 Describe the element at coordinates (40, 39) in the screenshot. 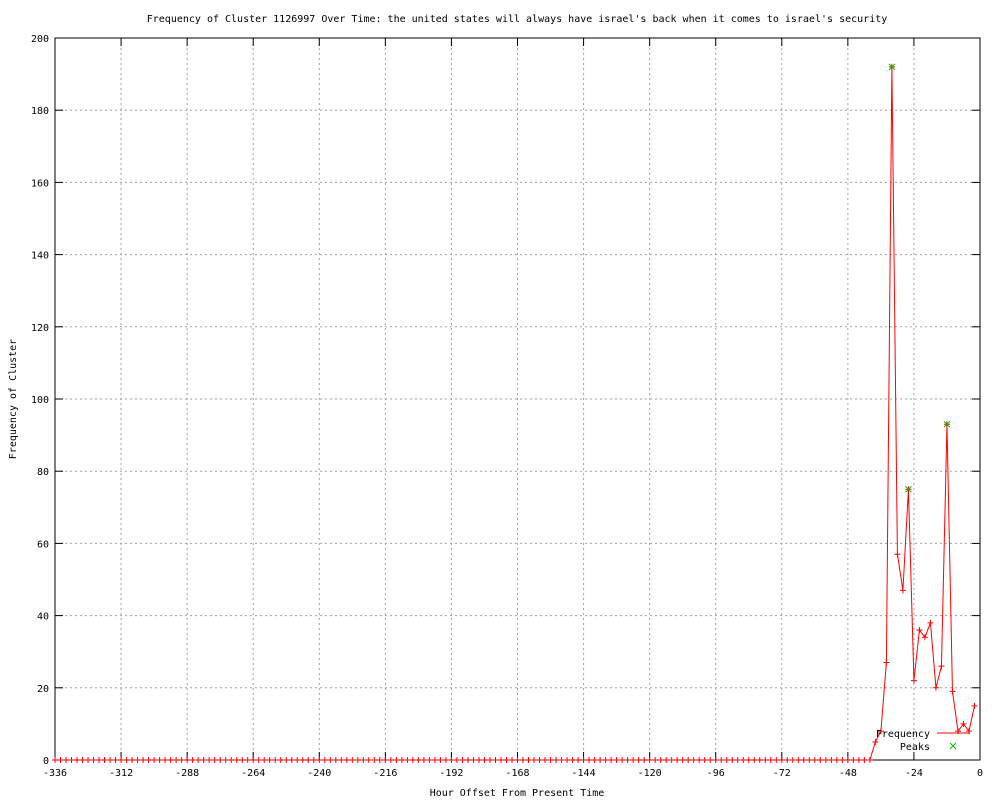

I see `y-tick-label: 200` at that location.